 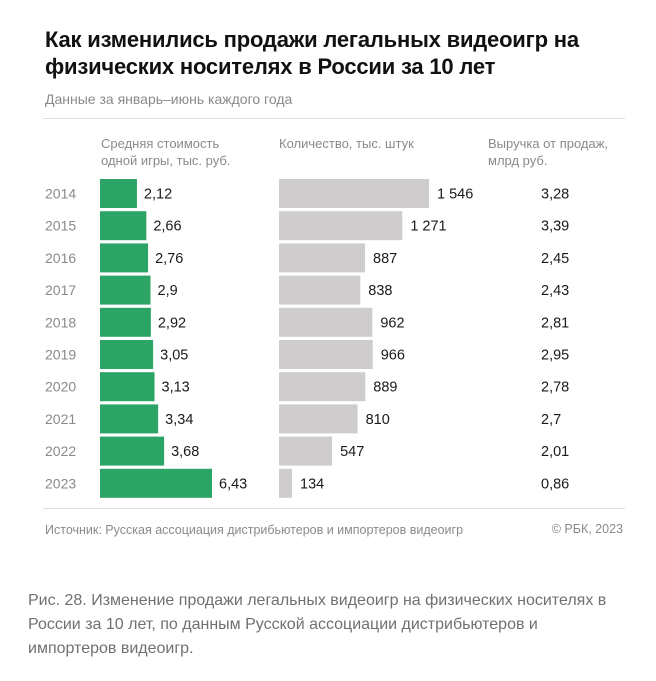 I want to click on price-value-label: 2,92, so click(x=172, y=323).